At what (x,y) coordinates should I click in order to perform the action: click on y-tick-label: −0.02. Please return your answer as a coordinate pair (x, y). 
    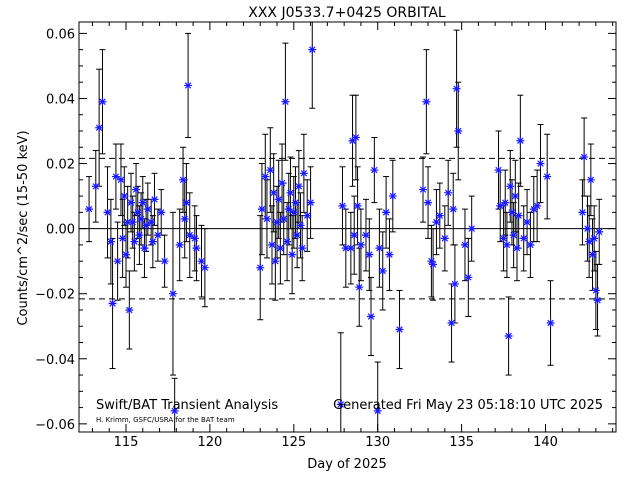
    Looking at the image, I should click on (55, 295).